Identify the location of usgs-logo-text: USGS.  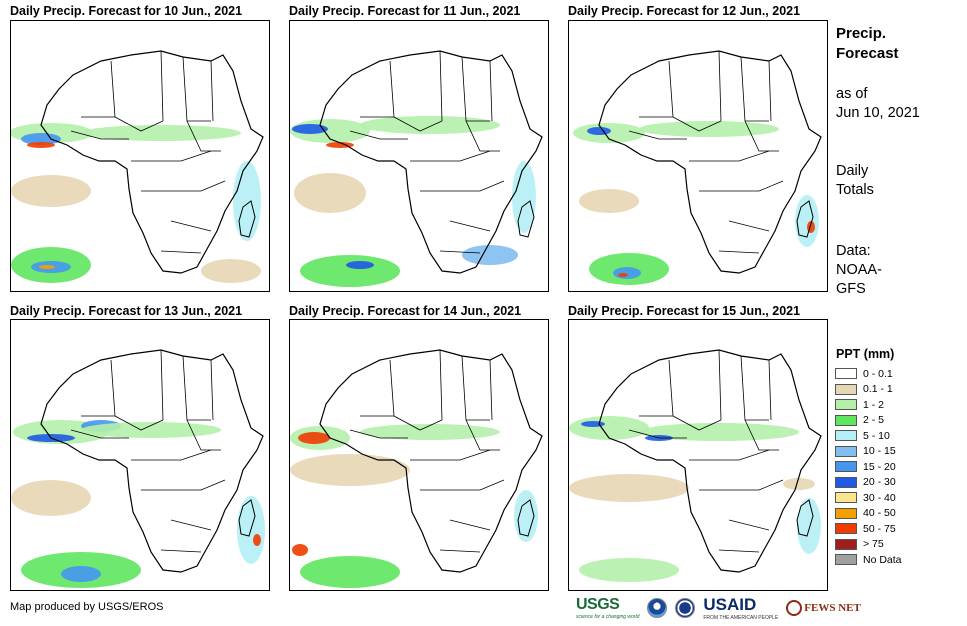
(607, 605).